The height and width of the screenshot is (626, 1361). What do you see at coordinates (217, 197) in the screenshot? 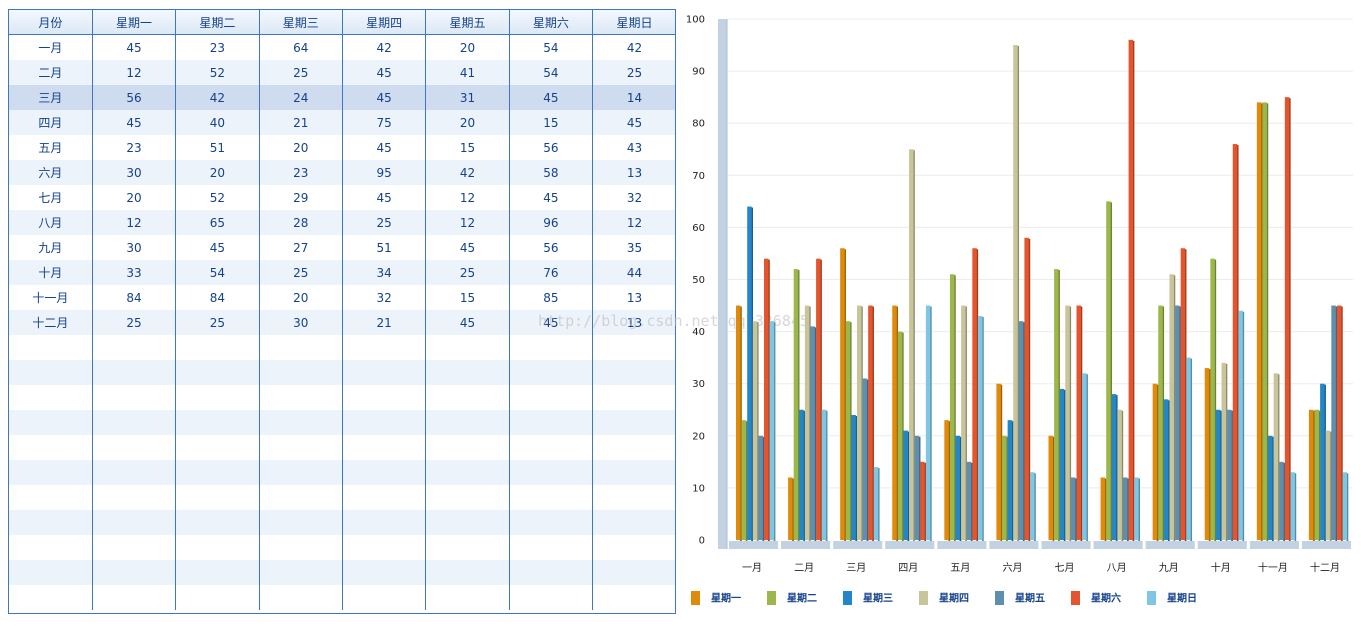
I see `value-cell: 52` at bounding box center [217, 197].